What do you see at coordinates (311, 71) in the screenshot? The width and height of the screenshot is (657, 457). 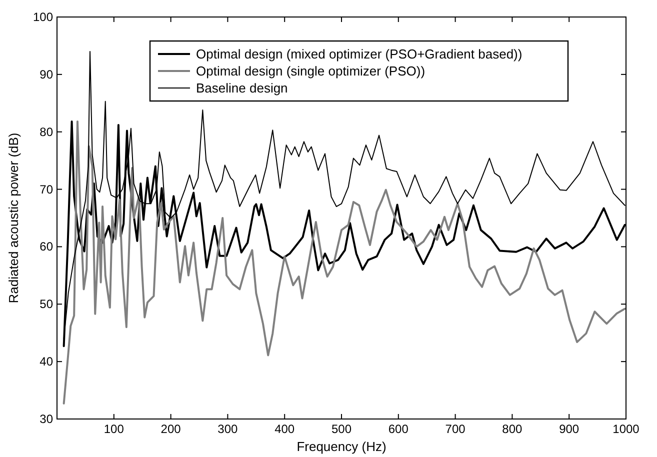 I see `legend-label: Optimal design (single optimizer (PSO))` at bounding box center [311, 71].